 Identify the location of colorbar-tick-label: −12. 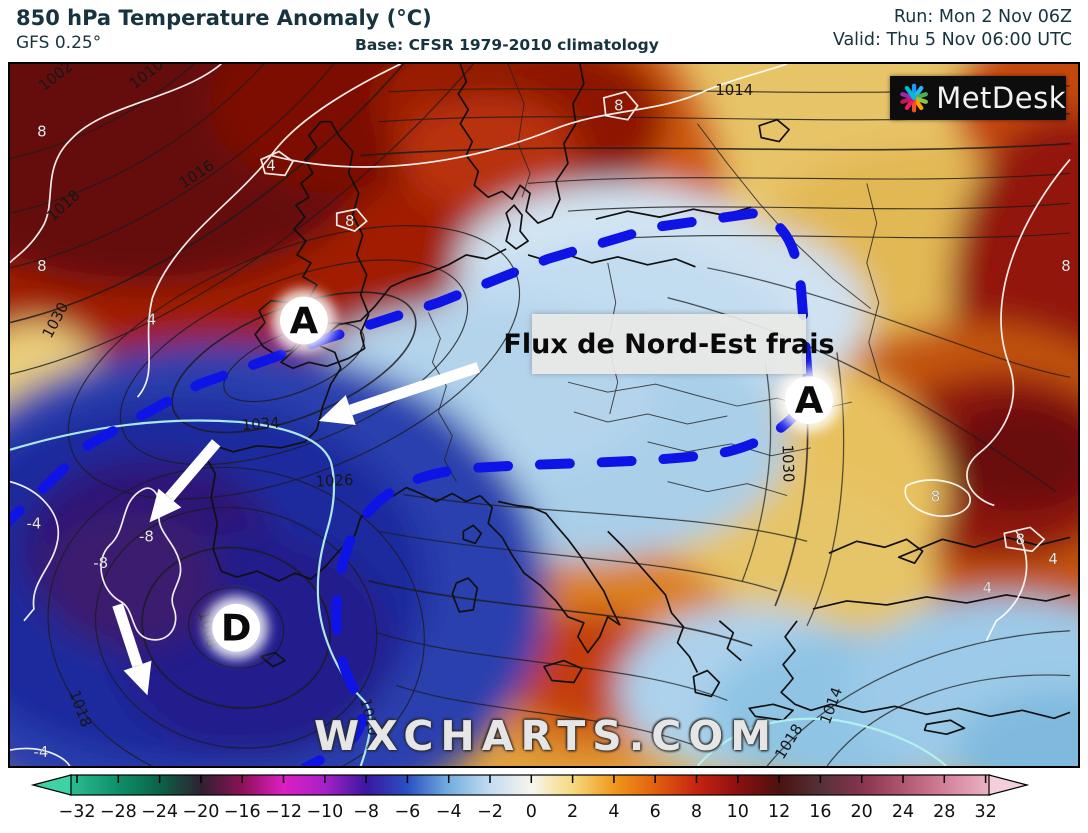
(283, 812).